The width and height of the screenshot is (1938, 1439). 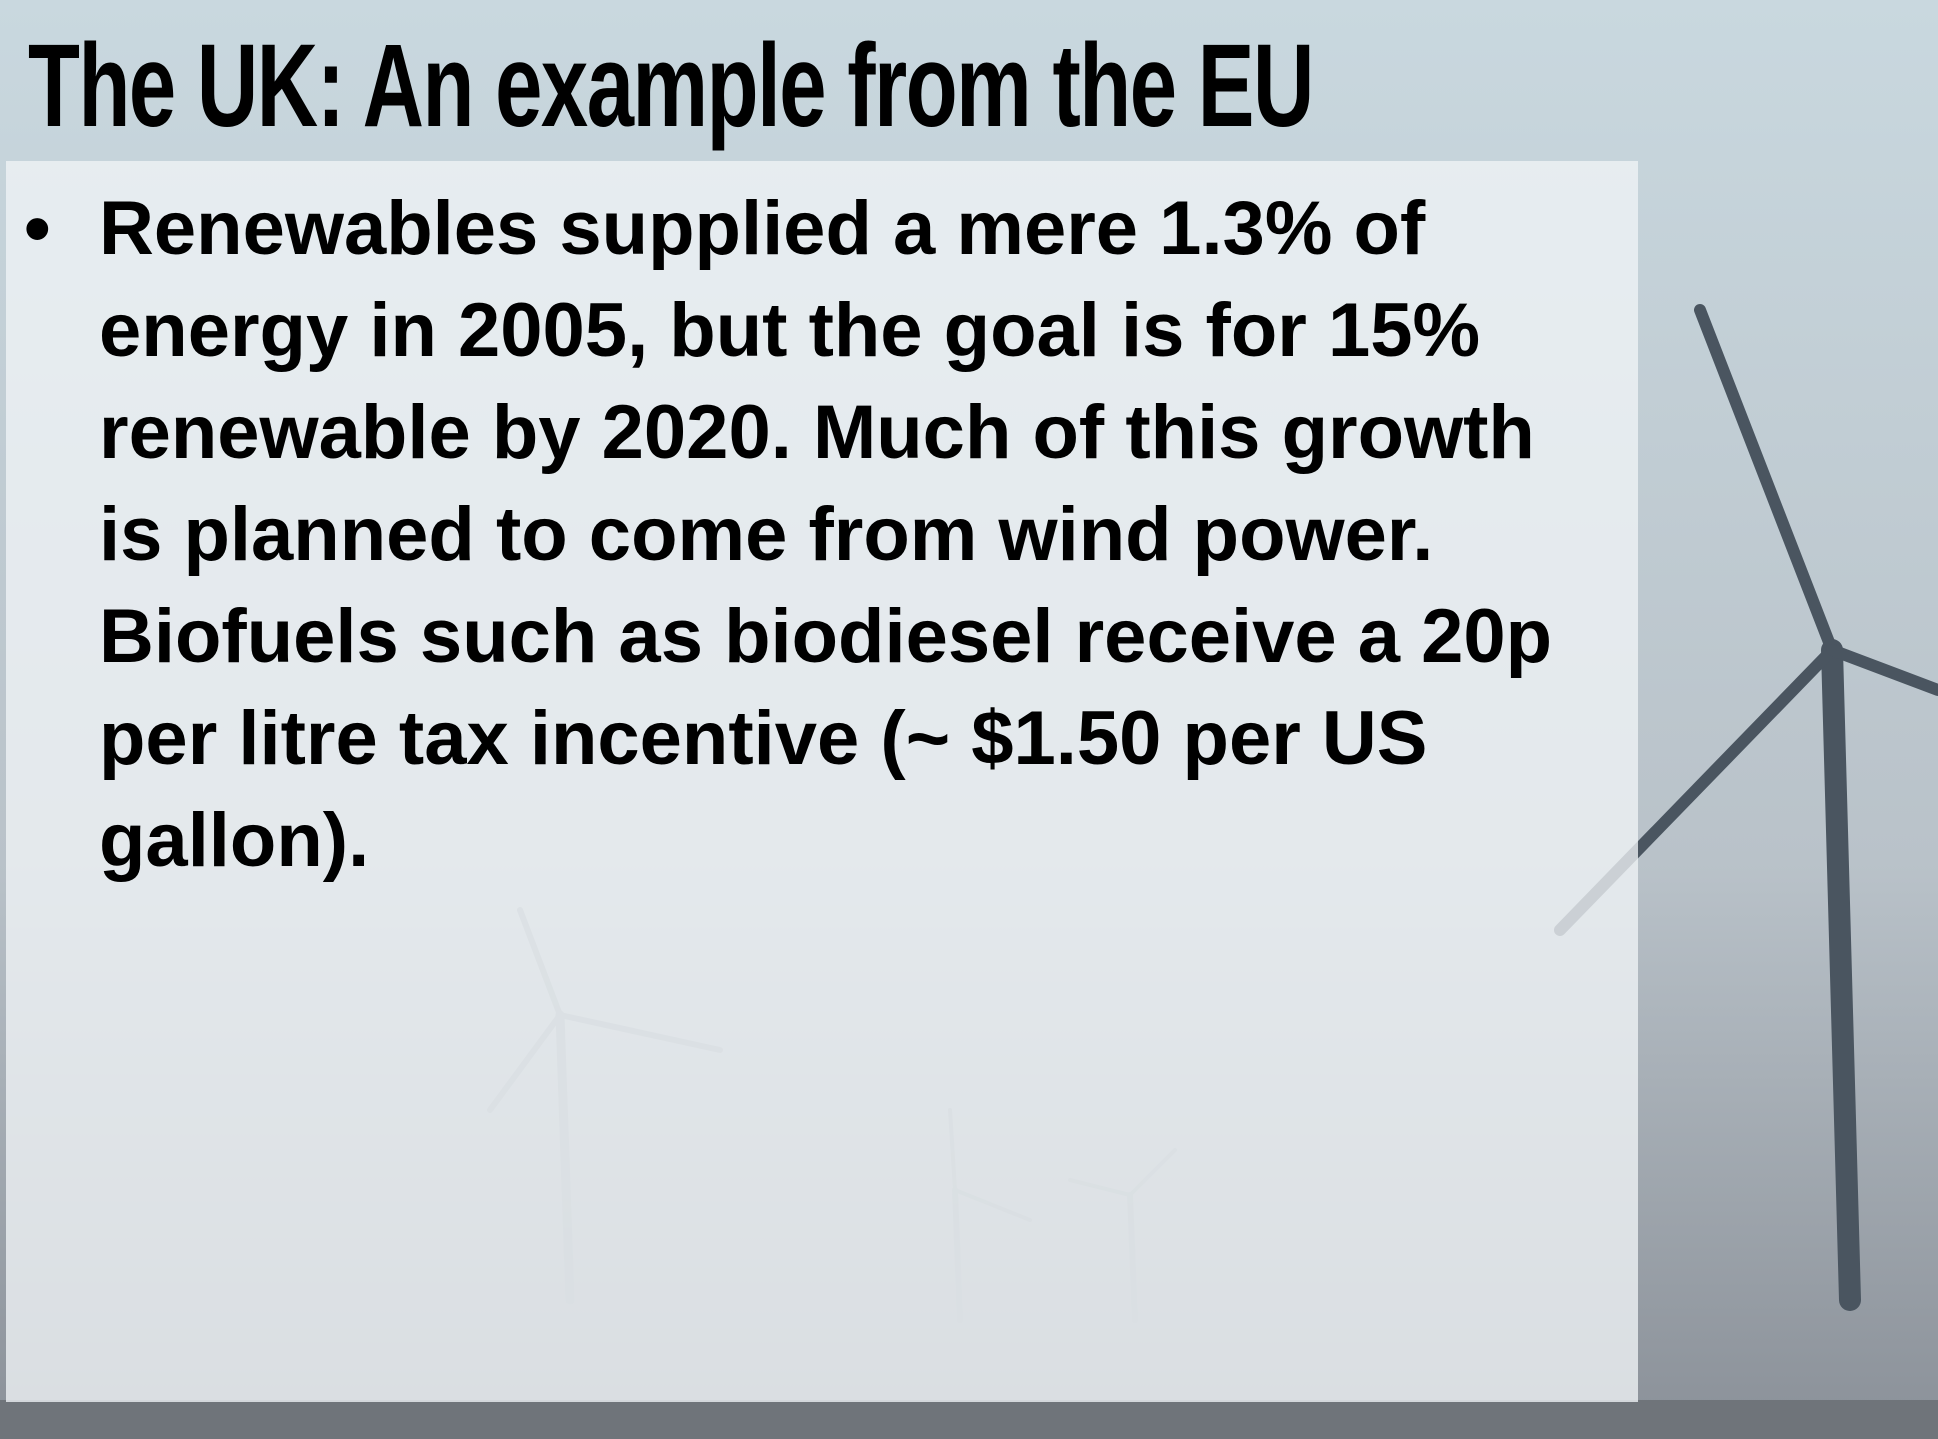 I want to click on slide-title: The UK: An example from the EU, so click(x=671, y=86).